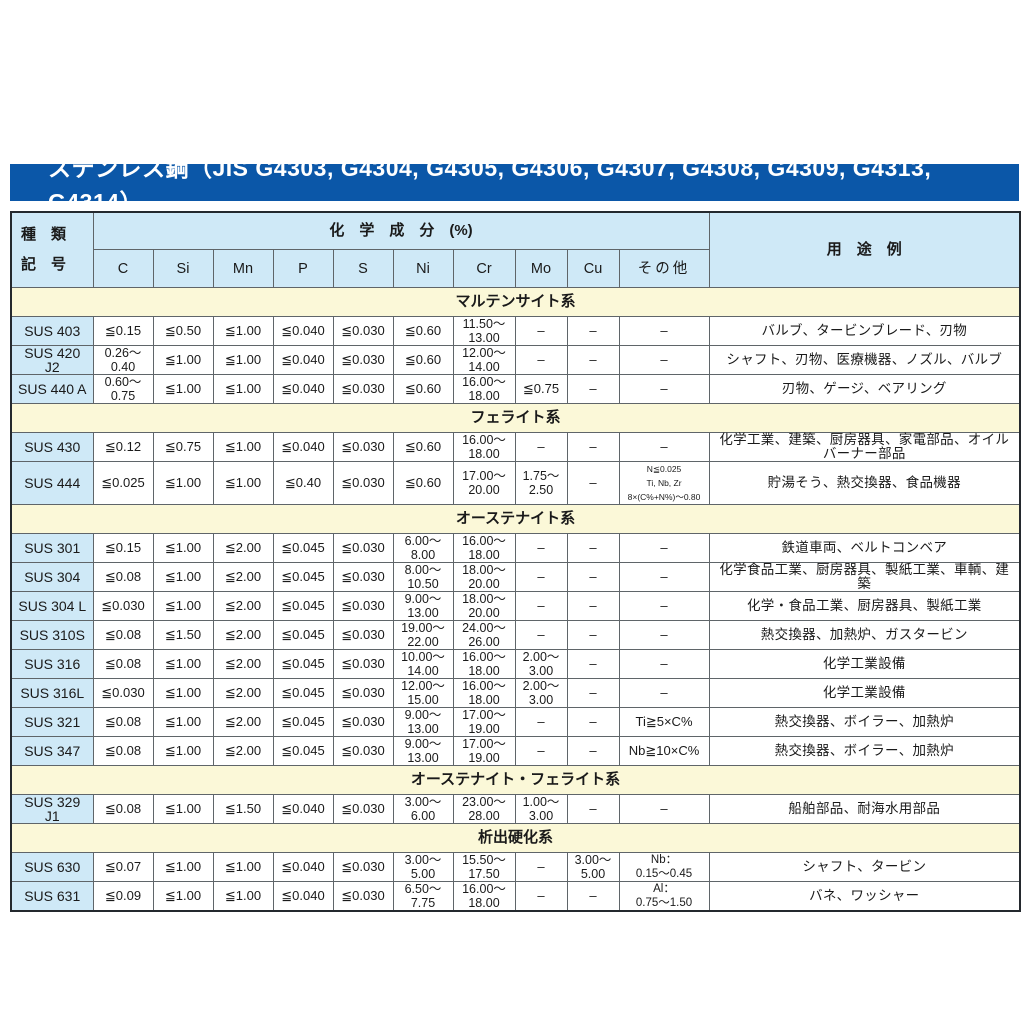 This screenshot has width=1029, height=1029. What do you see at coordinates (123, 268) in the screenshot?
I see `header-col-c: C` at bounding box center [123, 268].